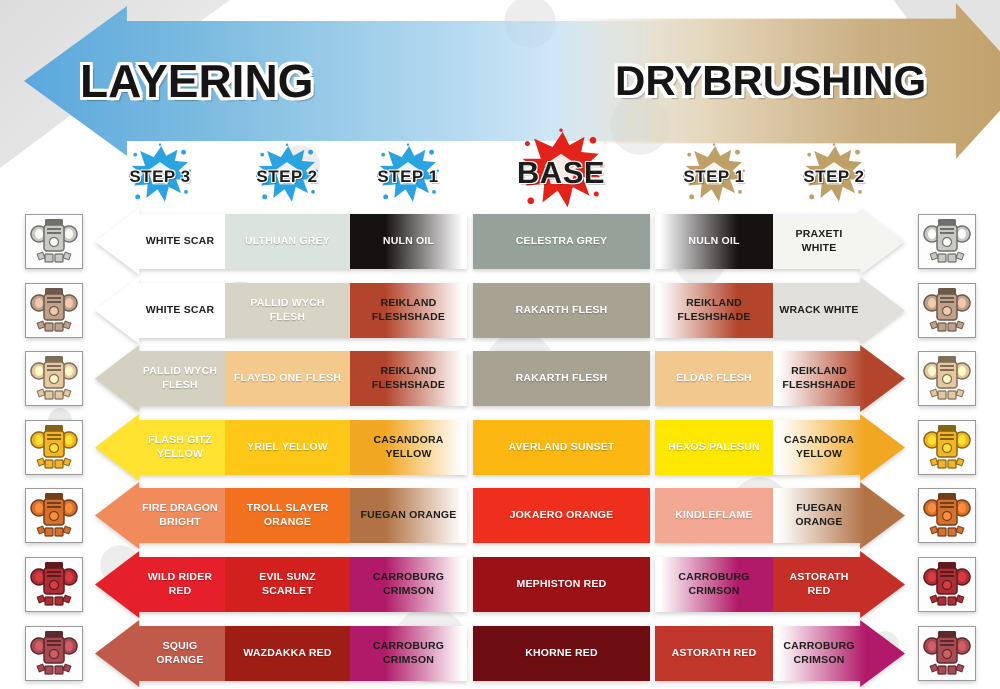 The width and height of the screenshot is (1000, 689). I want to click on paint-name: YRIEL YELLOW, so click(287, 446).